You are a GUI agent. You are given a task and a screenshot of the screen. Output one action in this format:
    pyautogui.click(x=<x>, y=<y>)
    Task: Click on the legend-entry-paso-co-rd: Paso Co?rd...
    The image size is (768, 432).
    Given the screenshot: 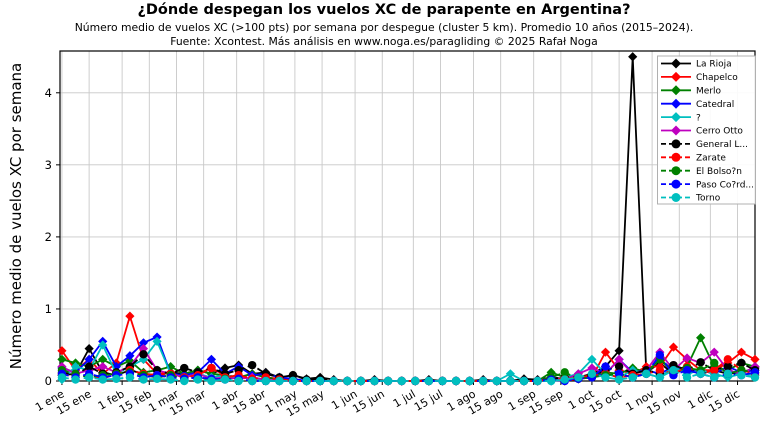 What is the action you would take?
    pyautogui.click(x=707, y=184)
    